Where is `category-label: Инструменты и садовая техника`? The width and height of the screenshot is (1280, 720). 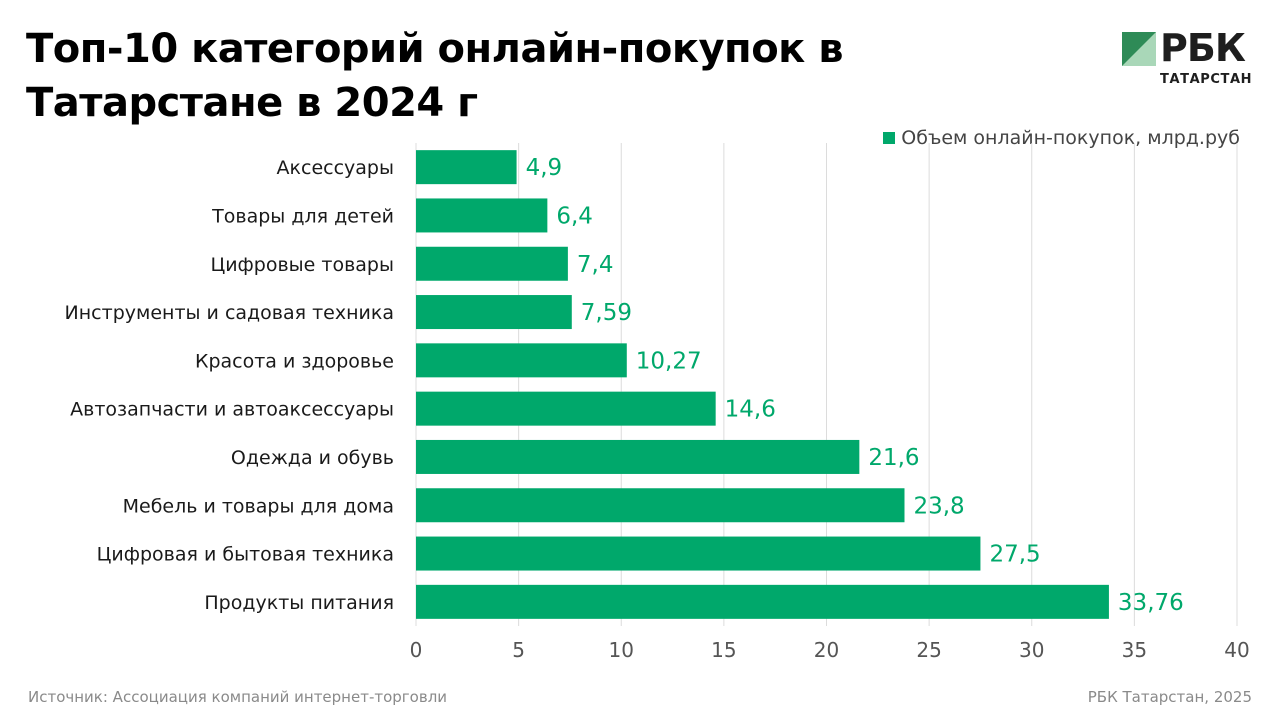
category-label: Инструменты и садовая техника is located at coordinates (229, 313).